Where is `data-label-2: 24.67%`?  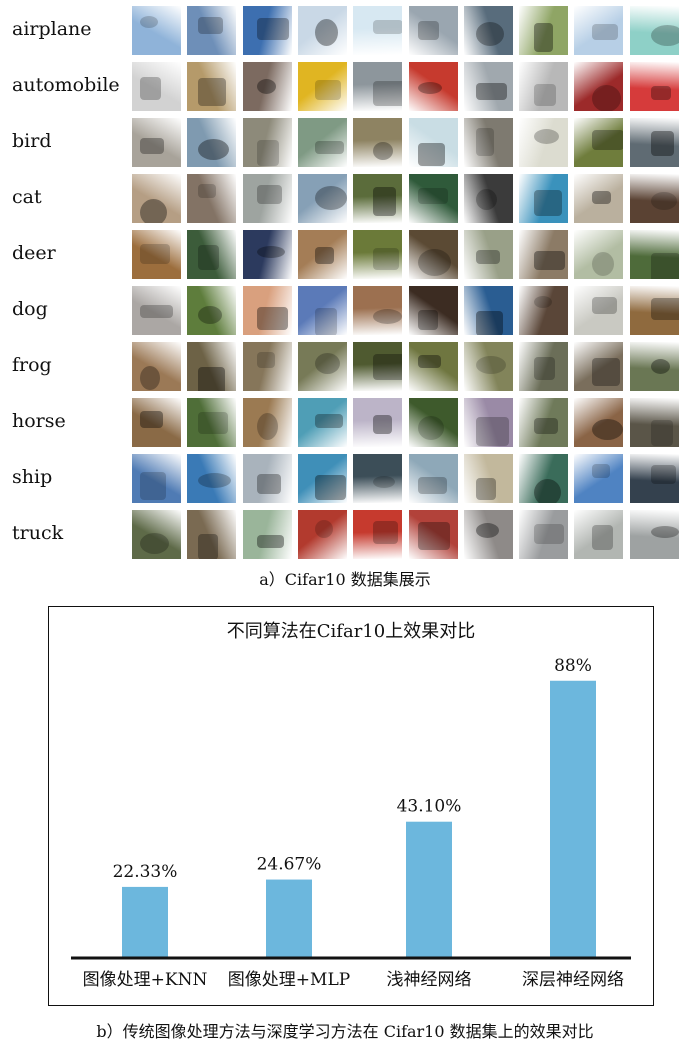
data-label-2: 24.67% is located at coordinates (289, 865).